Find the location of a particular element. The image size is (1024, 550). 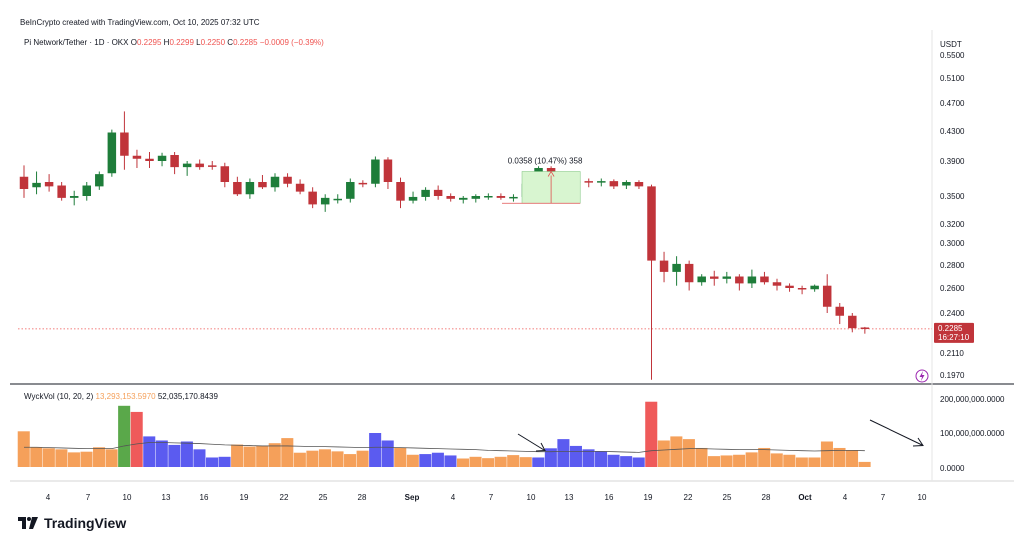

symbol-name: Pi Network/Tether · 1D · OKX is located at coordinates (76, 42).